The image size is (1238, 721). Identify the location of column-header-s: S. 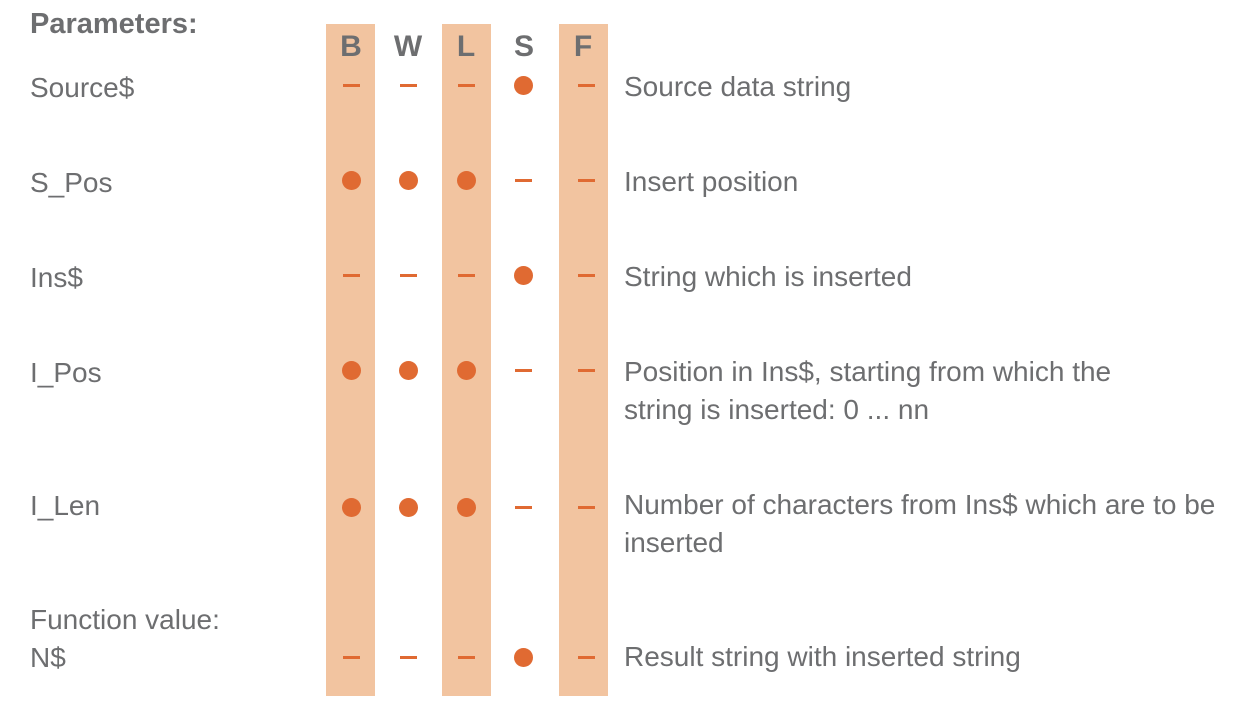
(523, 46).